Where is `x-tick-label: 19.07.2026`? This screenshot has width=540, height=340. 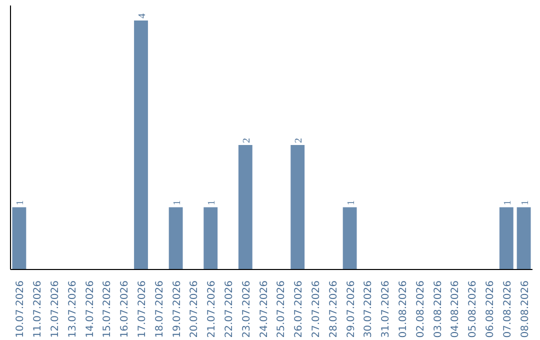
x-tick-label: 19.07.2026 is located at coordinates (177, 309).